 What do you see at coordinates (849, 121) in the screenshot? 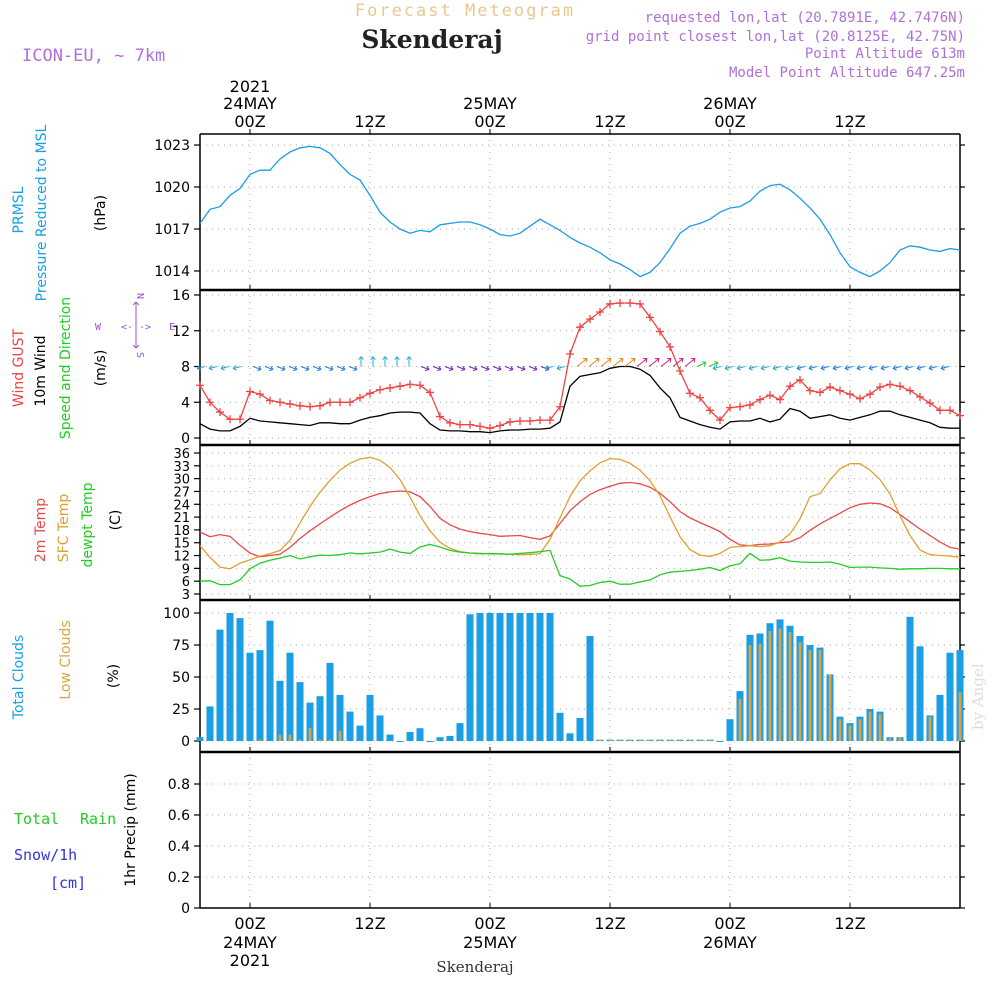
I see `top-hour-label: 12Z` at bounding box center [849, 121].